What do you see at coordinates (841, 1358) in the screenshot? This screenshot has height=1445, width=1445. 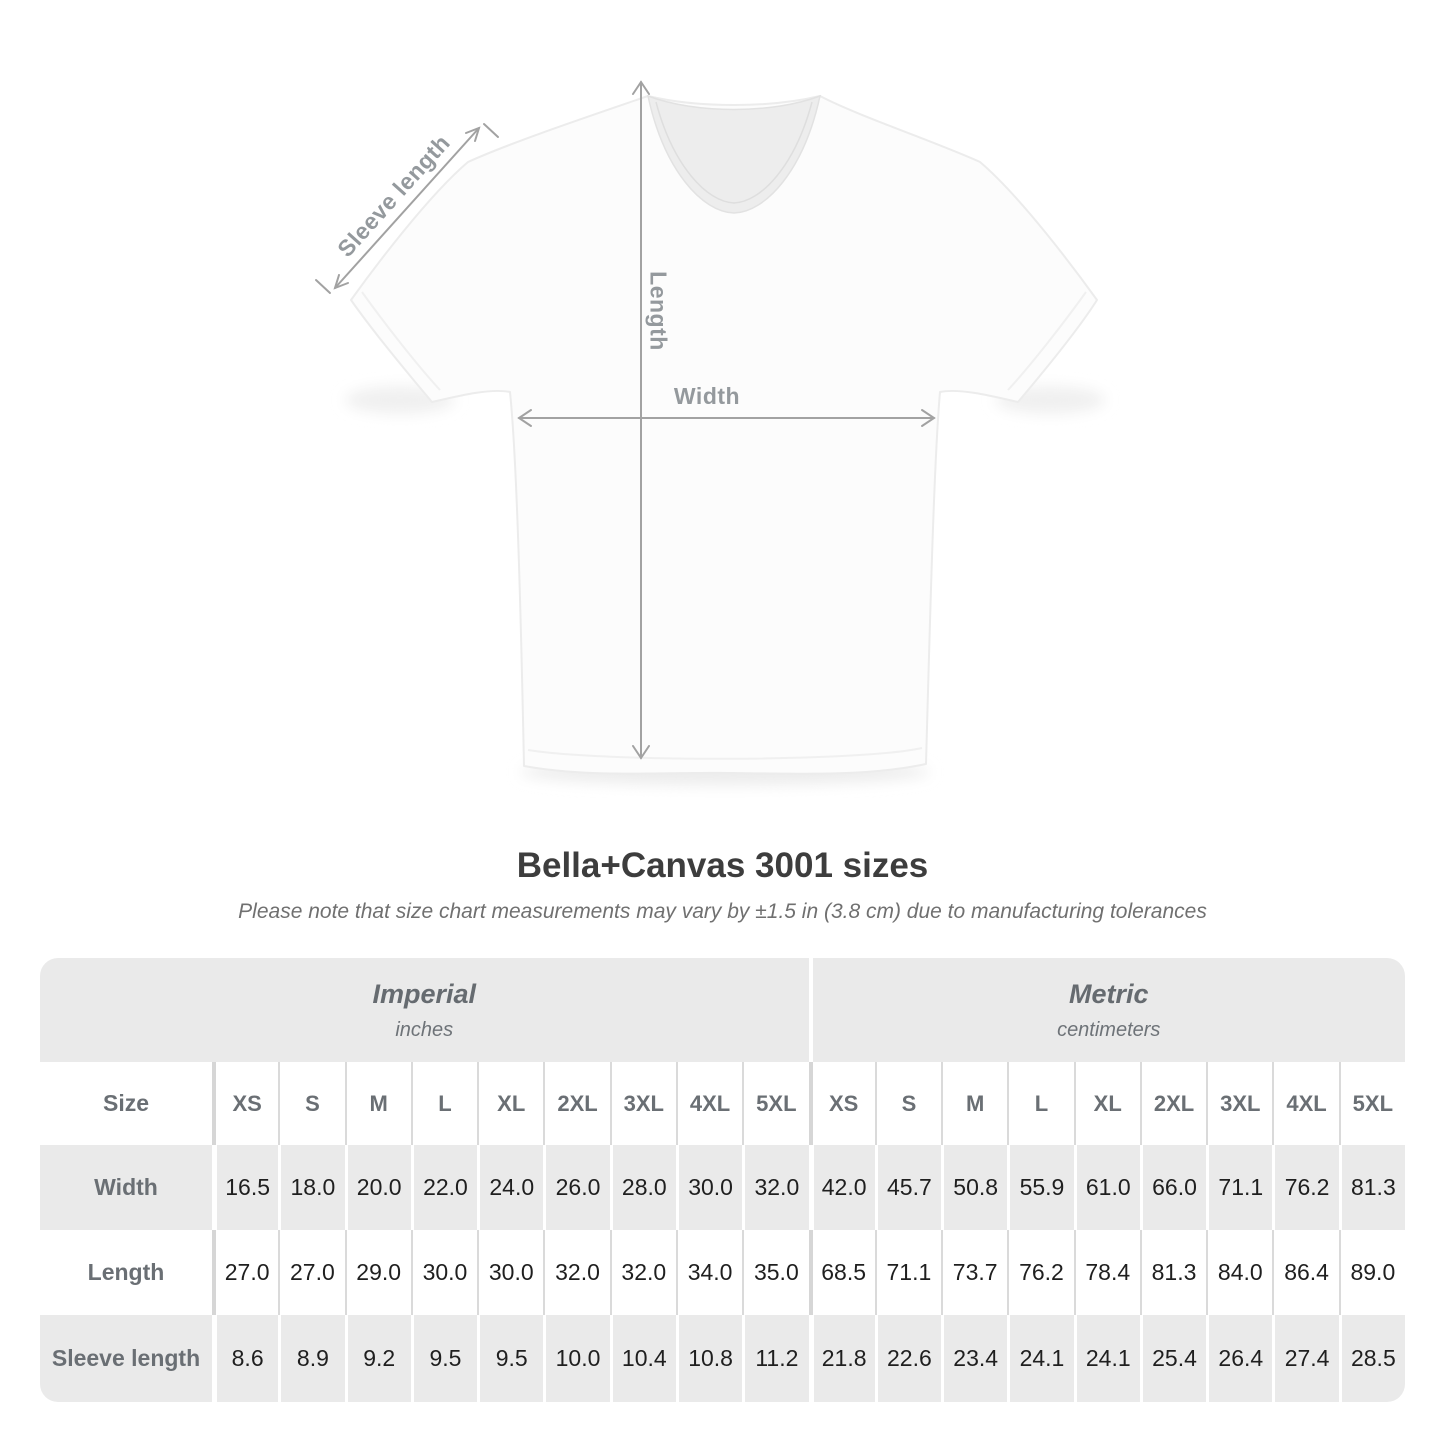 I see `sleeve-length-metric-xs: 21.8` at bounding box center [841, 1358].